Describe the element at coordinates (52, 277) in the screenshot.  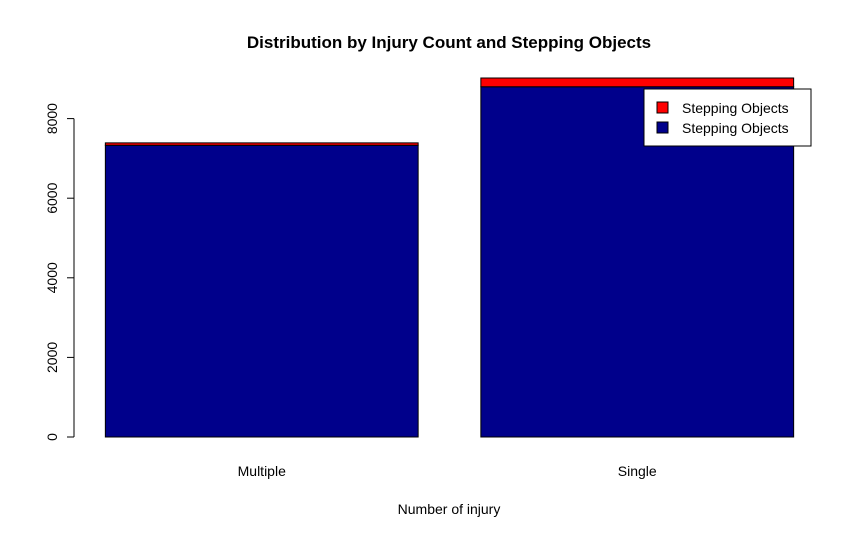
I see `y-tick-label: 4000` at that location.